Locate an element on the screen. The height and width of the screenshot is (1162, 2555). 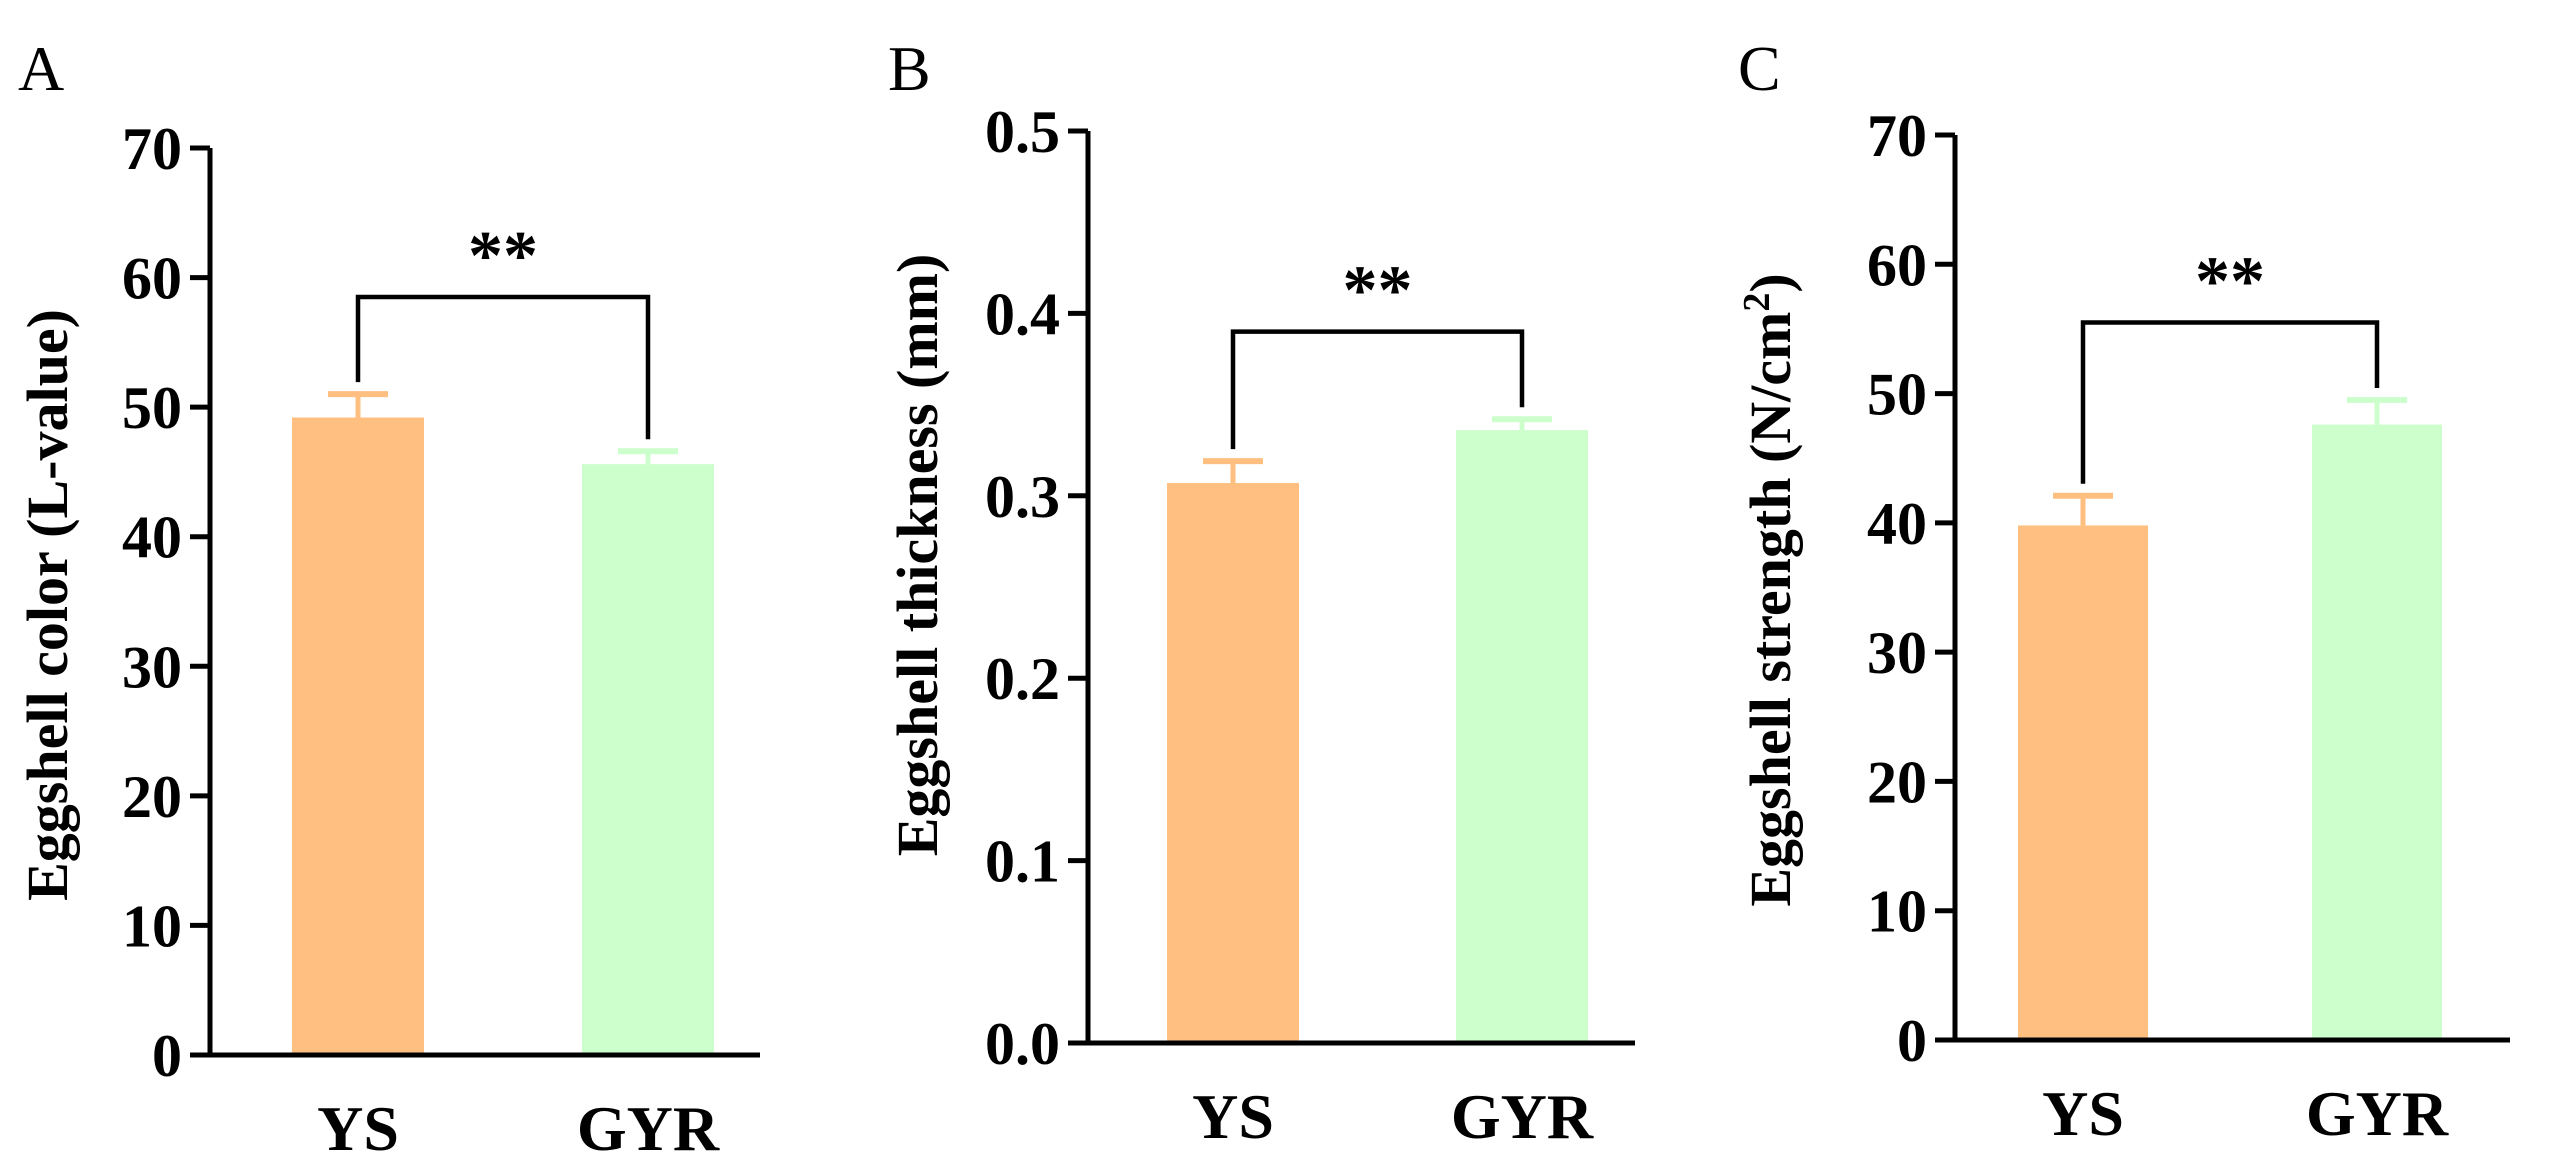
y-tick-label: 0.4 is located at coordinates (1022, 314).